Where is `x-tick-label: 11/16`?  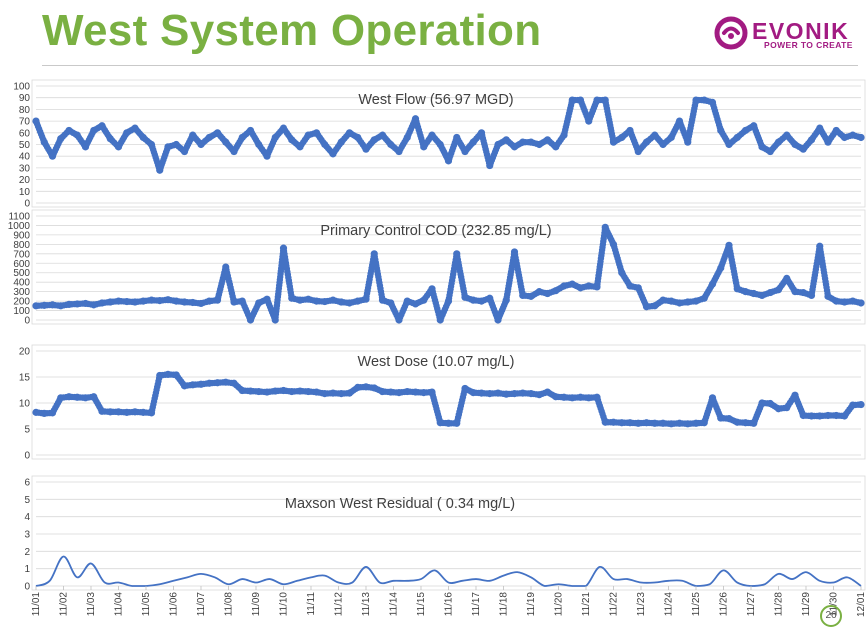
x-tick-label: 11/16 is located at coordinates (449, 604).